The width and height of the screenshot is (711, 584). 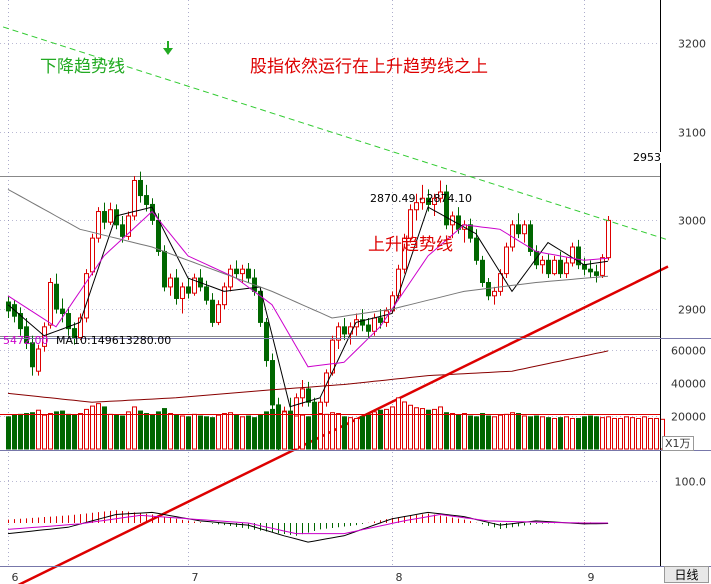 What do you see at coordinates (686, 574) in the screenshot?
I see `period-button: 日线` at bounding box center [686, 574].